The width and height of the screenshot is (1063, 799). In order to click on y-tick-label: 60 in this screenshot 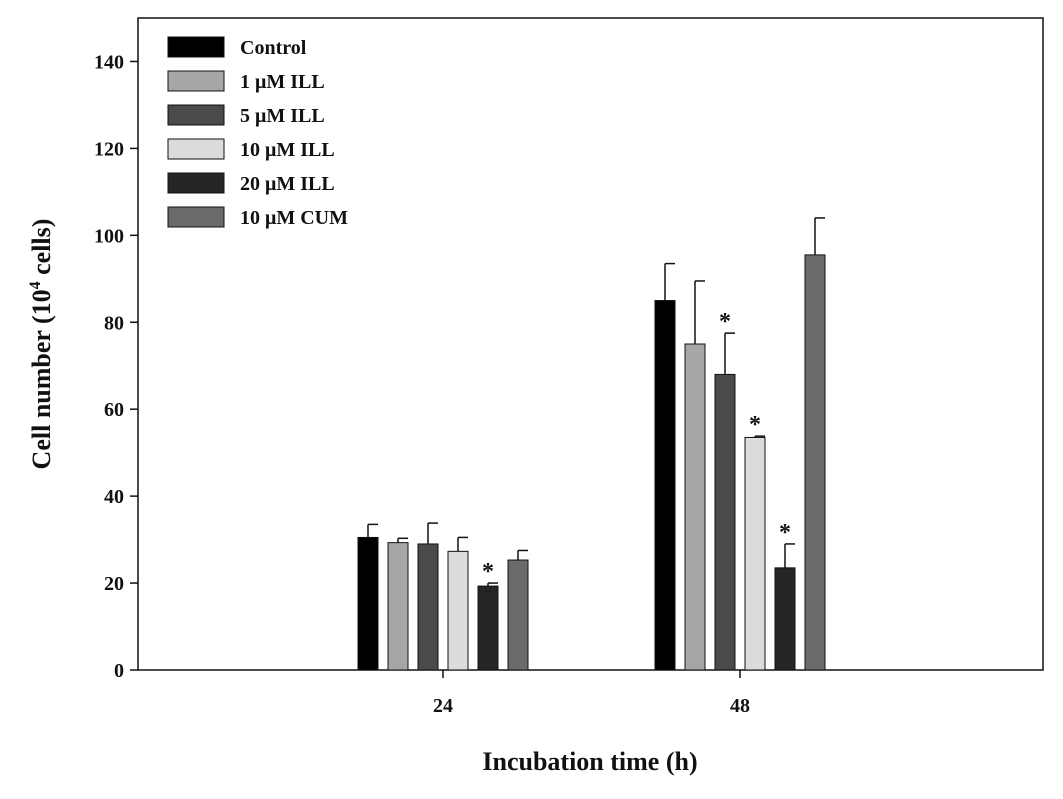, I will do `click(114, 410)`.